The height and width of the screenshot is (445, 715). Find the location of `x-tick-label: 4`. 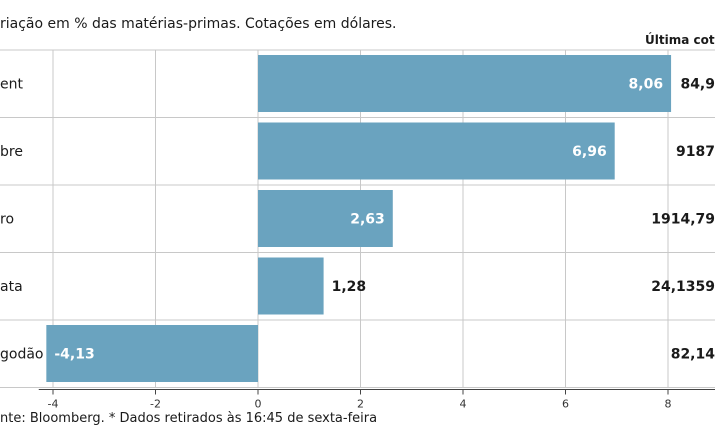

x-tick-label: 4 is located at coordinates (463, 404).